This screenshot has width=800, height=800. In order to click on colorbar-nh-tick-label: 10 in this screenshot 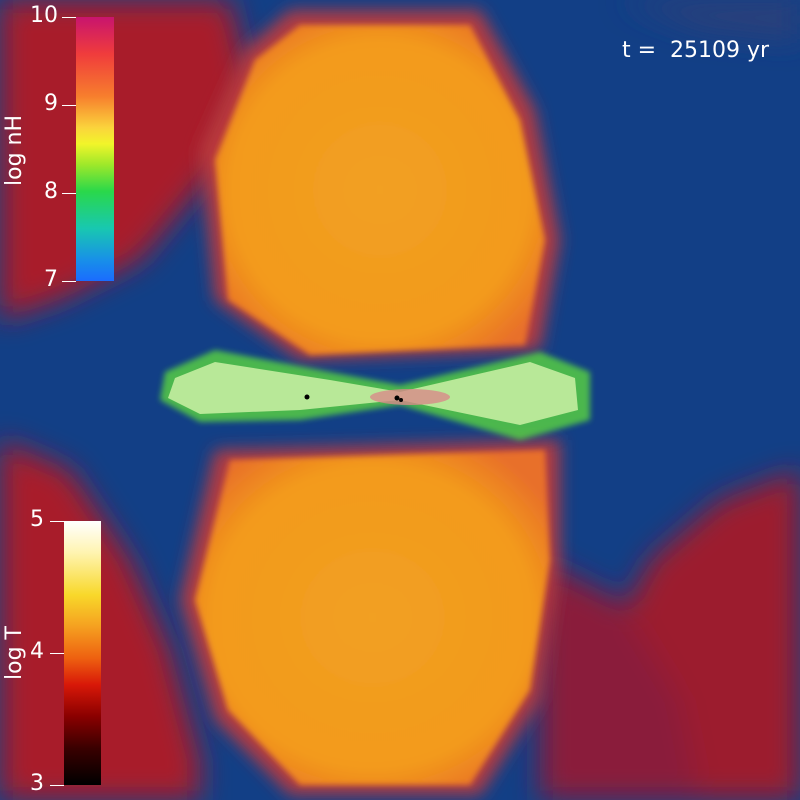, I will do `click(44, 15)`.